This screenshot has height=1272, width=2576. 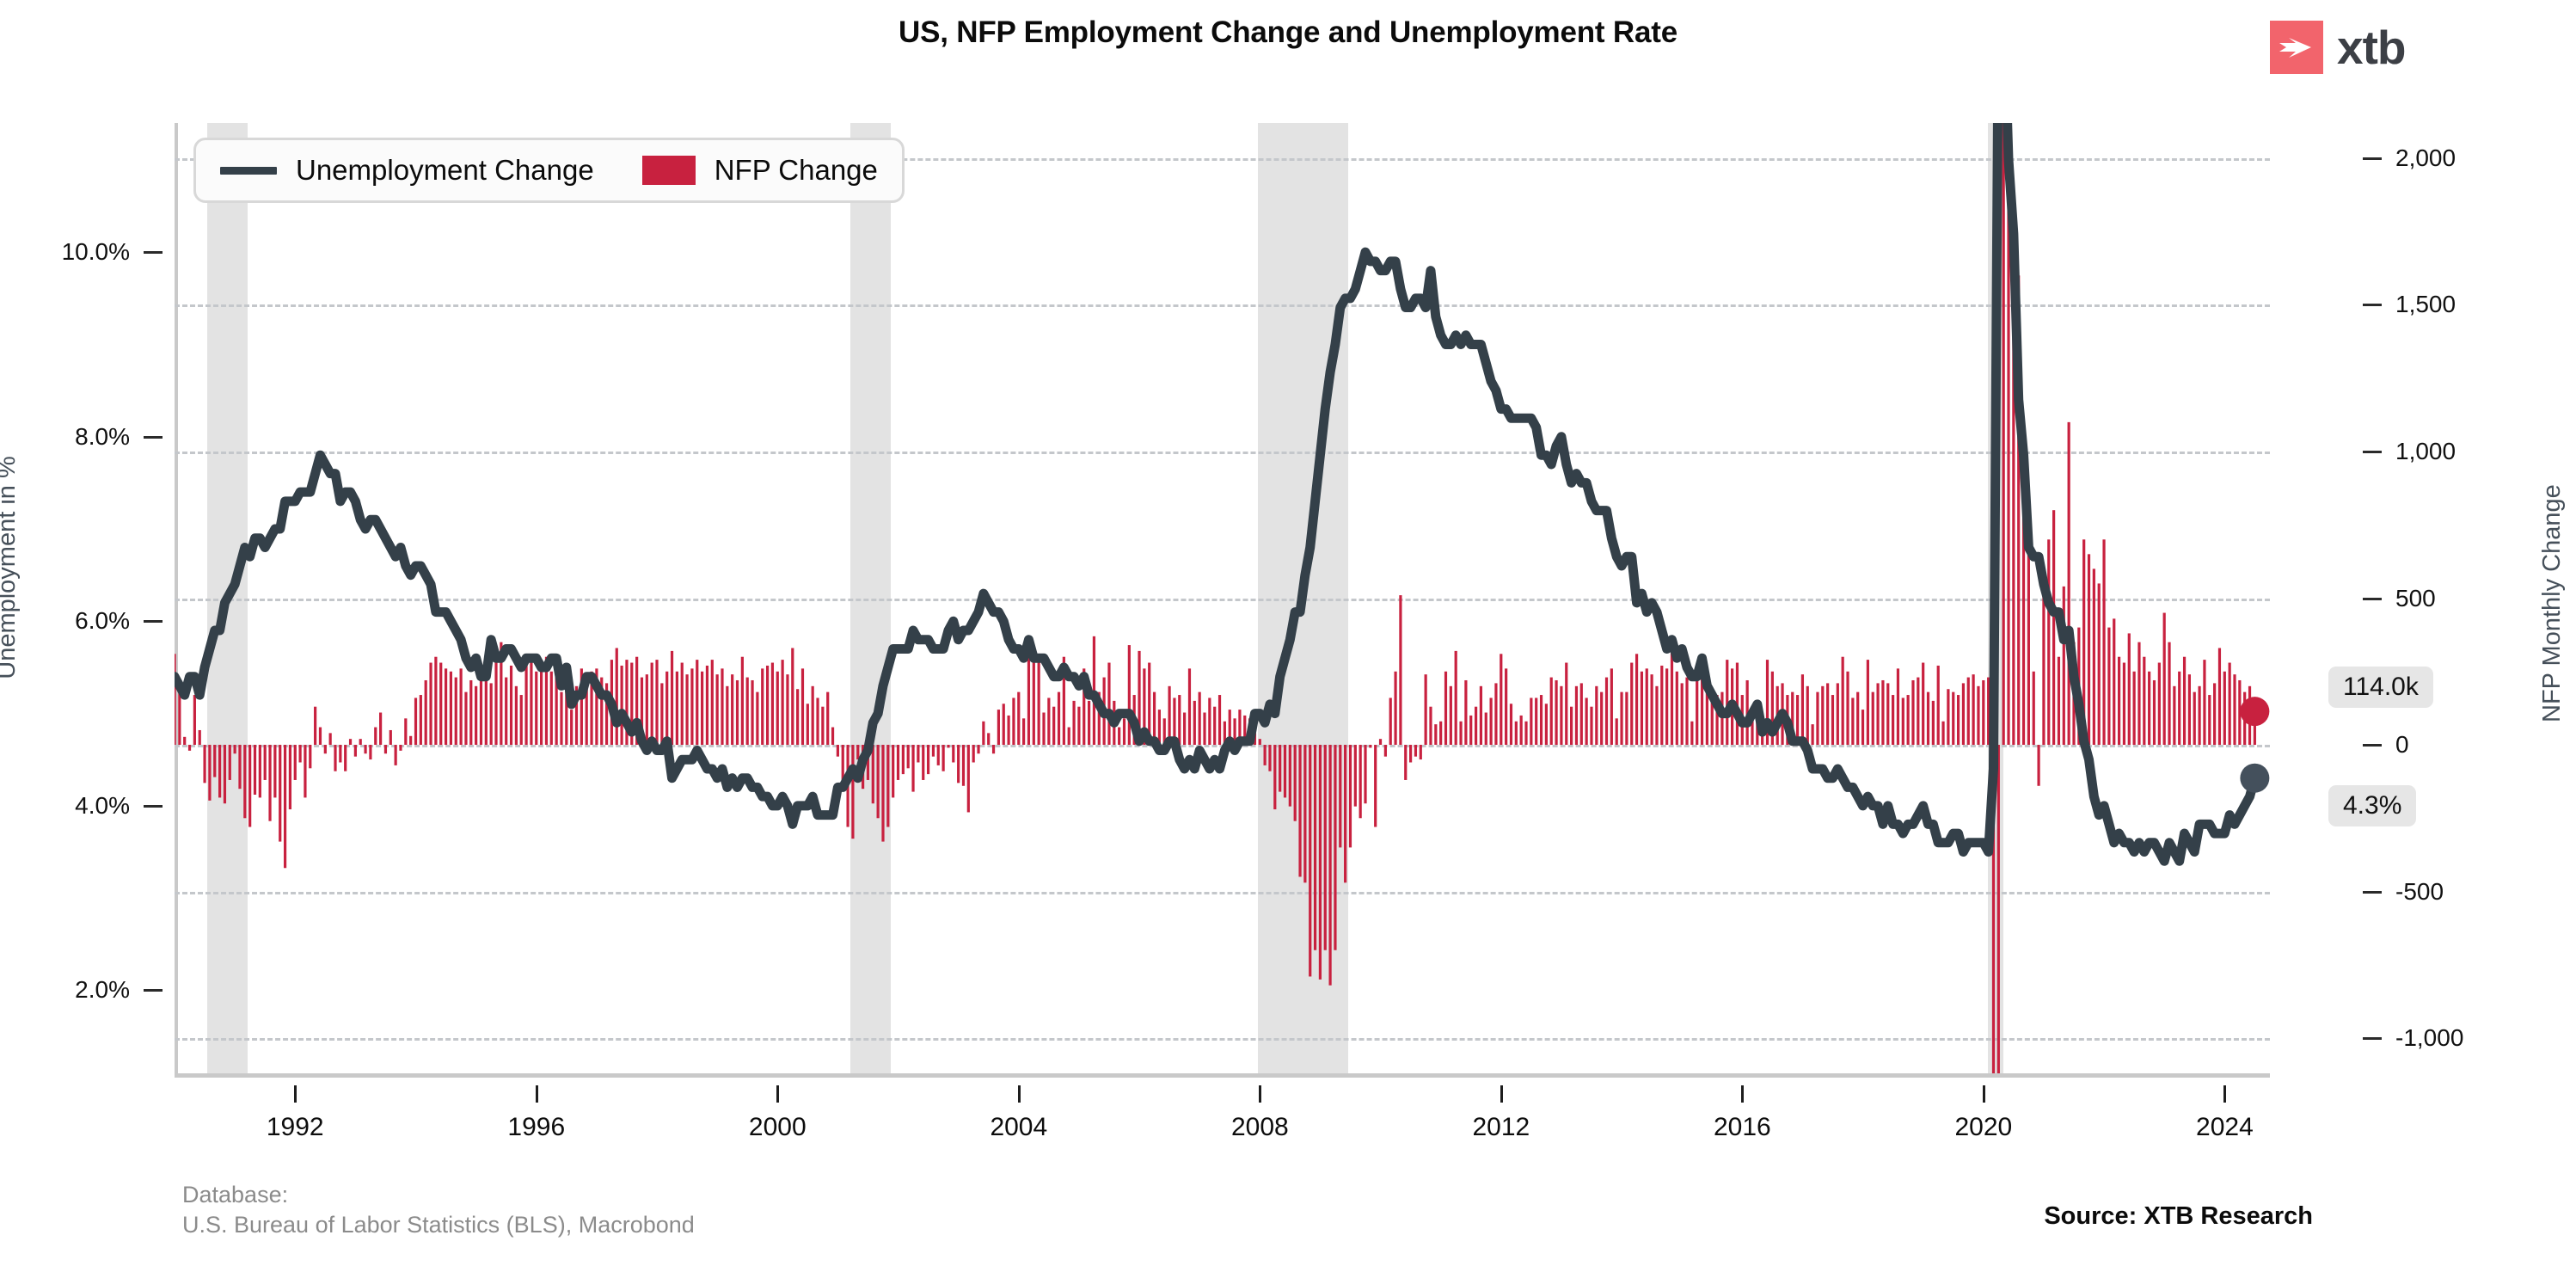 What do you see at coordinates (2225, 1127) in the screenshot?
I see `x-axis-tick-label: 2024` at bounding box center [2225, 1127].